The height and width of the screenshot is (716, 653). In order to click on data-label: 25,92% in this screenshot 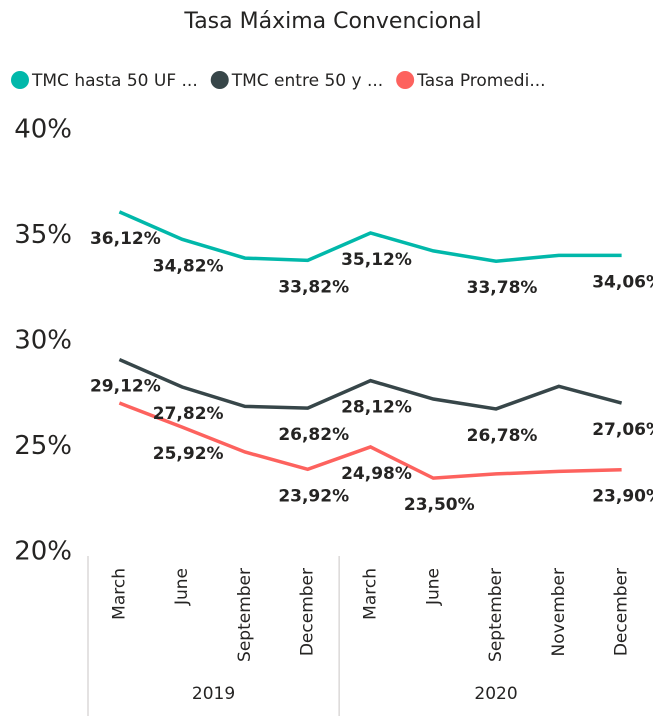, I will do `click(188, 454)`.